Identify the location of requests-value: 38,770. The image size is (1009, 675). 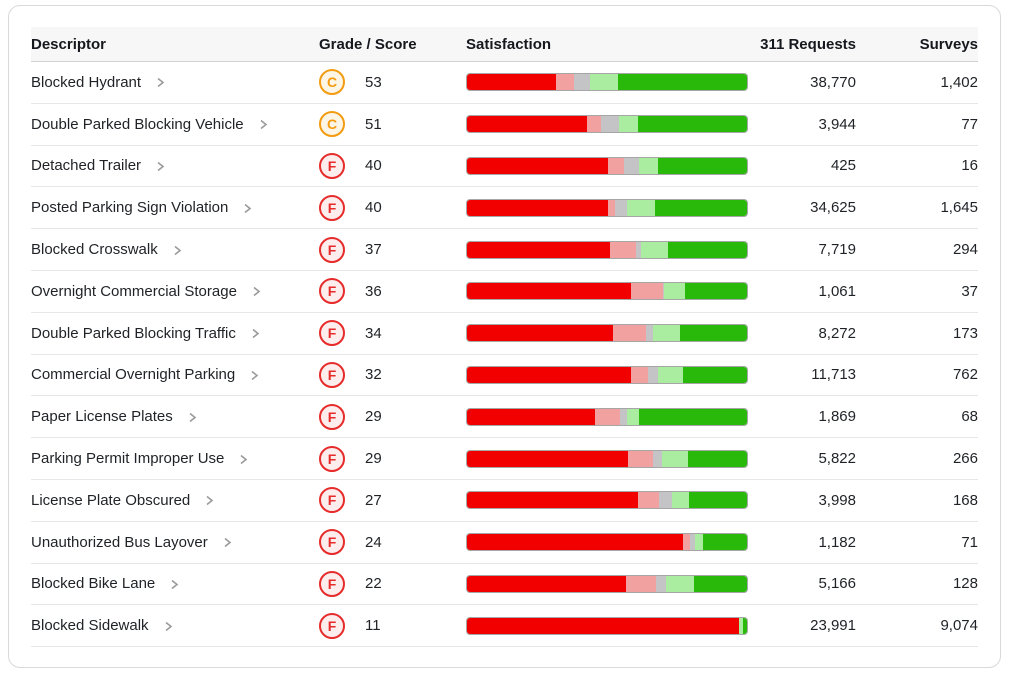
(833, 82).